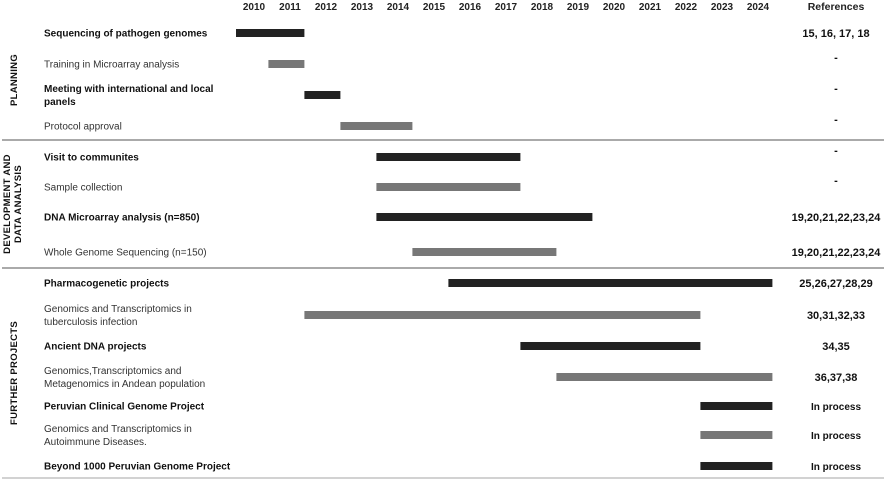  Describe the element at coordinates (835, 34) in the screenshot. I see `task-reference: 15, 16, 17, 18` at that location.